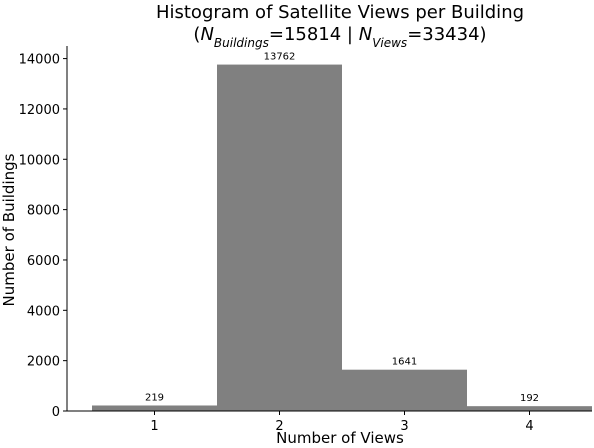 Image resolution: width=594 pixels, height=448 pixels. Describe the element at coordinates (404, 362) in the screenshot. I see `data-label: 1641` at that location.